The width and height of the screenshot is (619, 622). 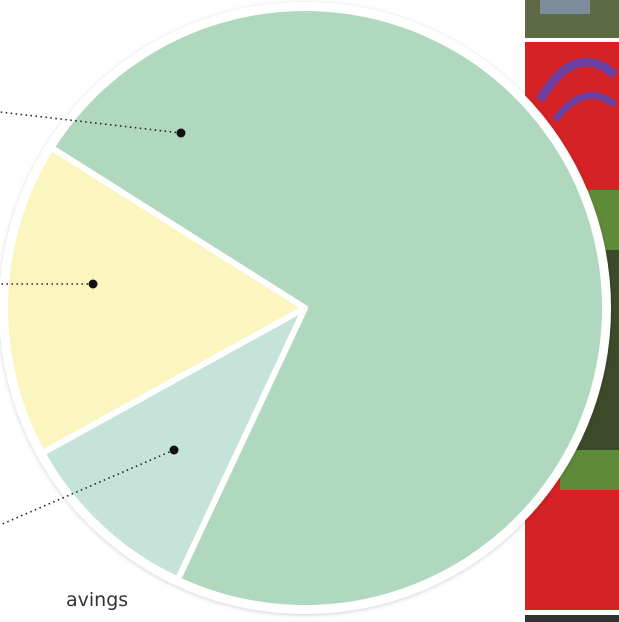 What do you see at coordinates (137, 291) in the screenshot?
I see `leader-dots` at bounding box center [137, 291].